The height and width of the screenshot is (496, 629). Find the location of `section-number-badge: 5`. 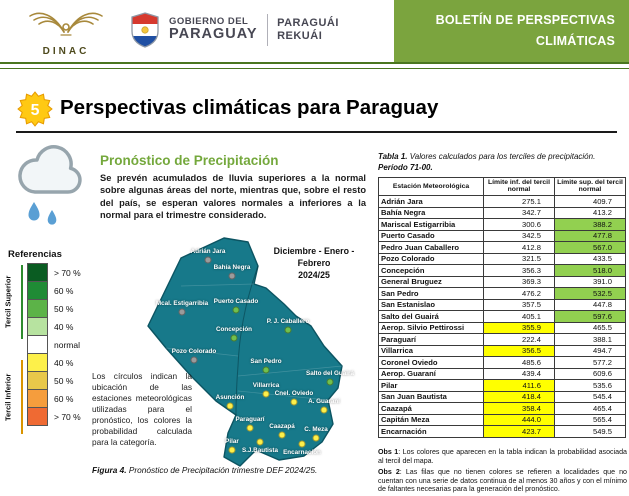

section-number-badge: 5 is located at coordinates (35, 109).